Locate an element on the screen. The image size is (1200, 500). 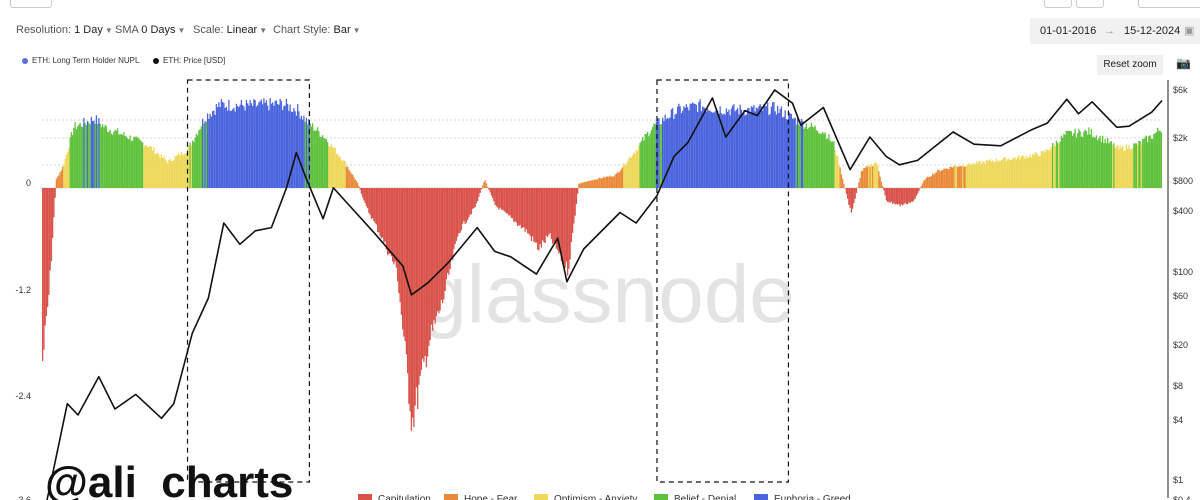
scale-select: Scale: Linear ▼ is located at coordinates (230, 30).